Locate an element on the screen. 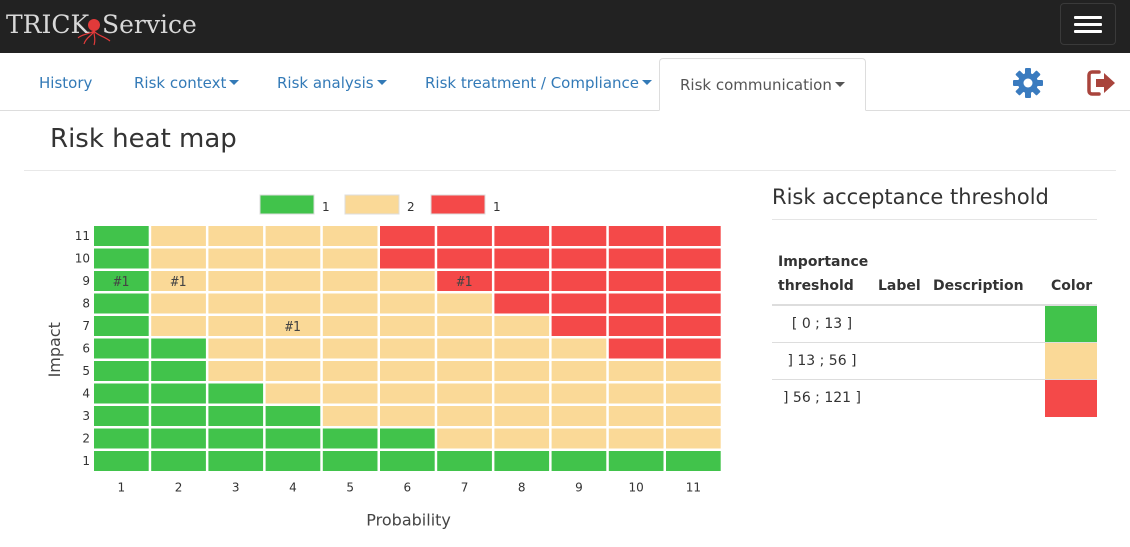 Image resolution: width=1130 pixels, height=547 pixels. acceptance-divider is located at coordinates (934, 219).